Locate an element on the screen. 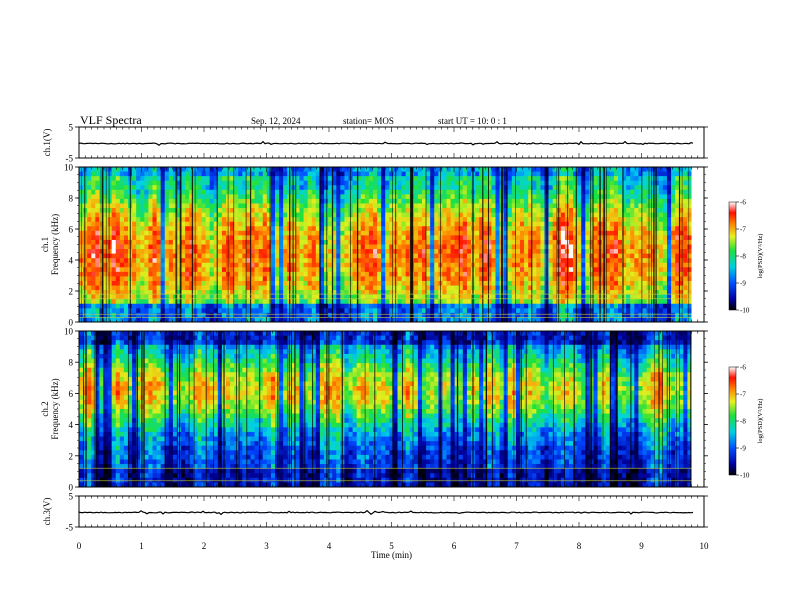 This screenshot has height=612, width=792. x-tick-label: 2 is located at coordinates (204, 546).